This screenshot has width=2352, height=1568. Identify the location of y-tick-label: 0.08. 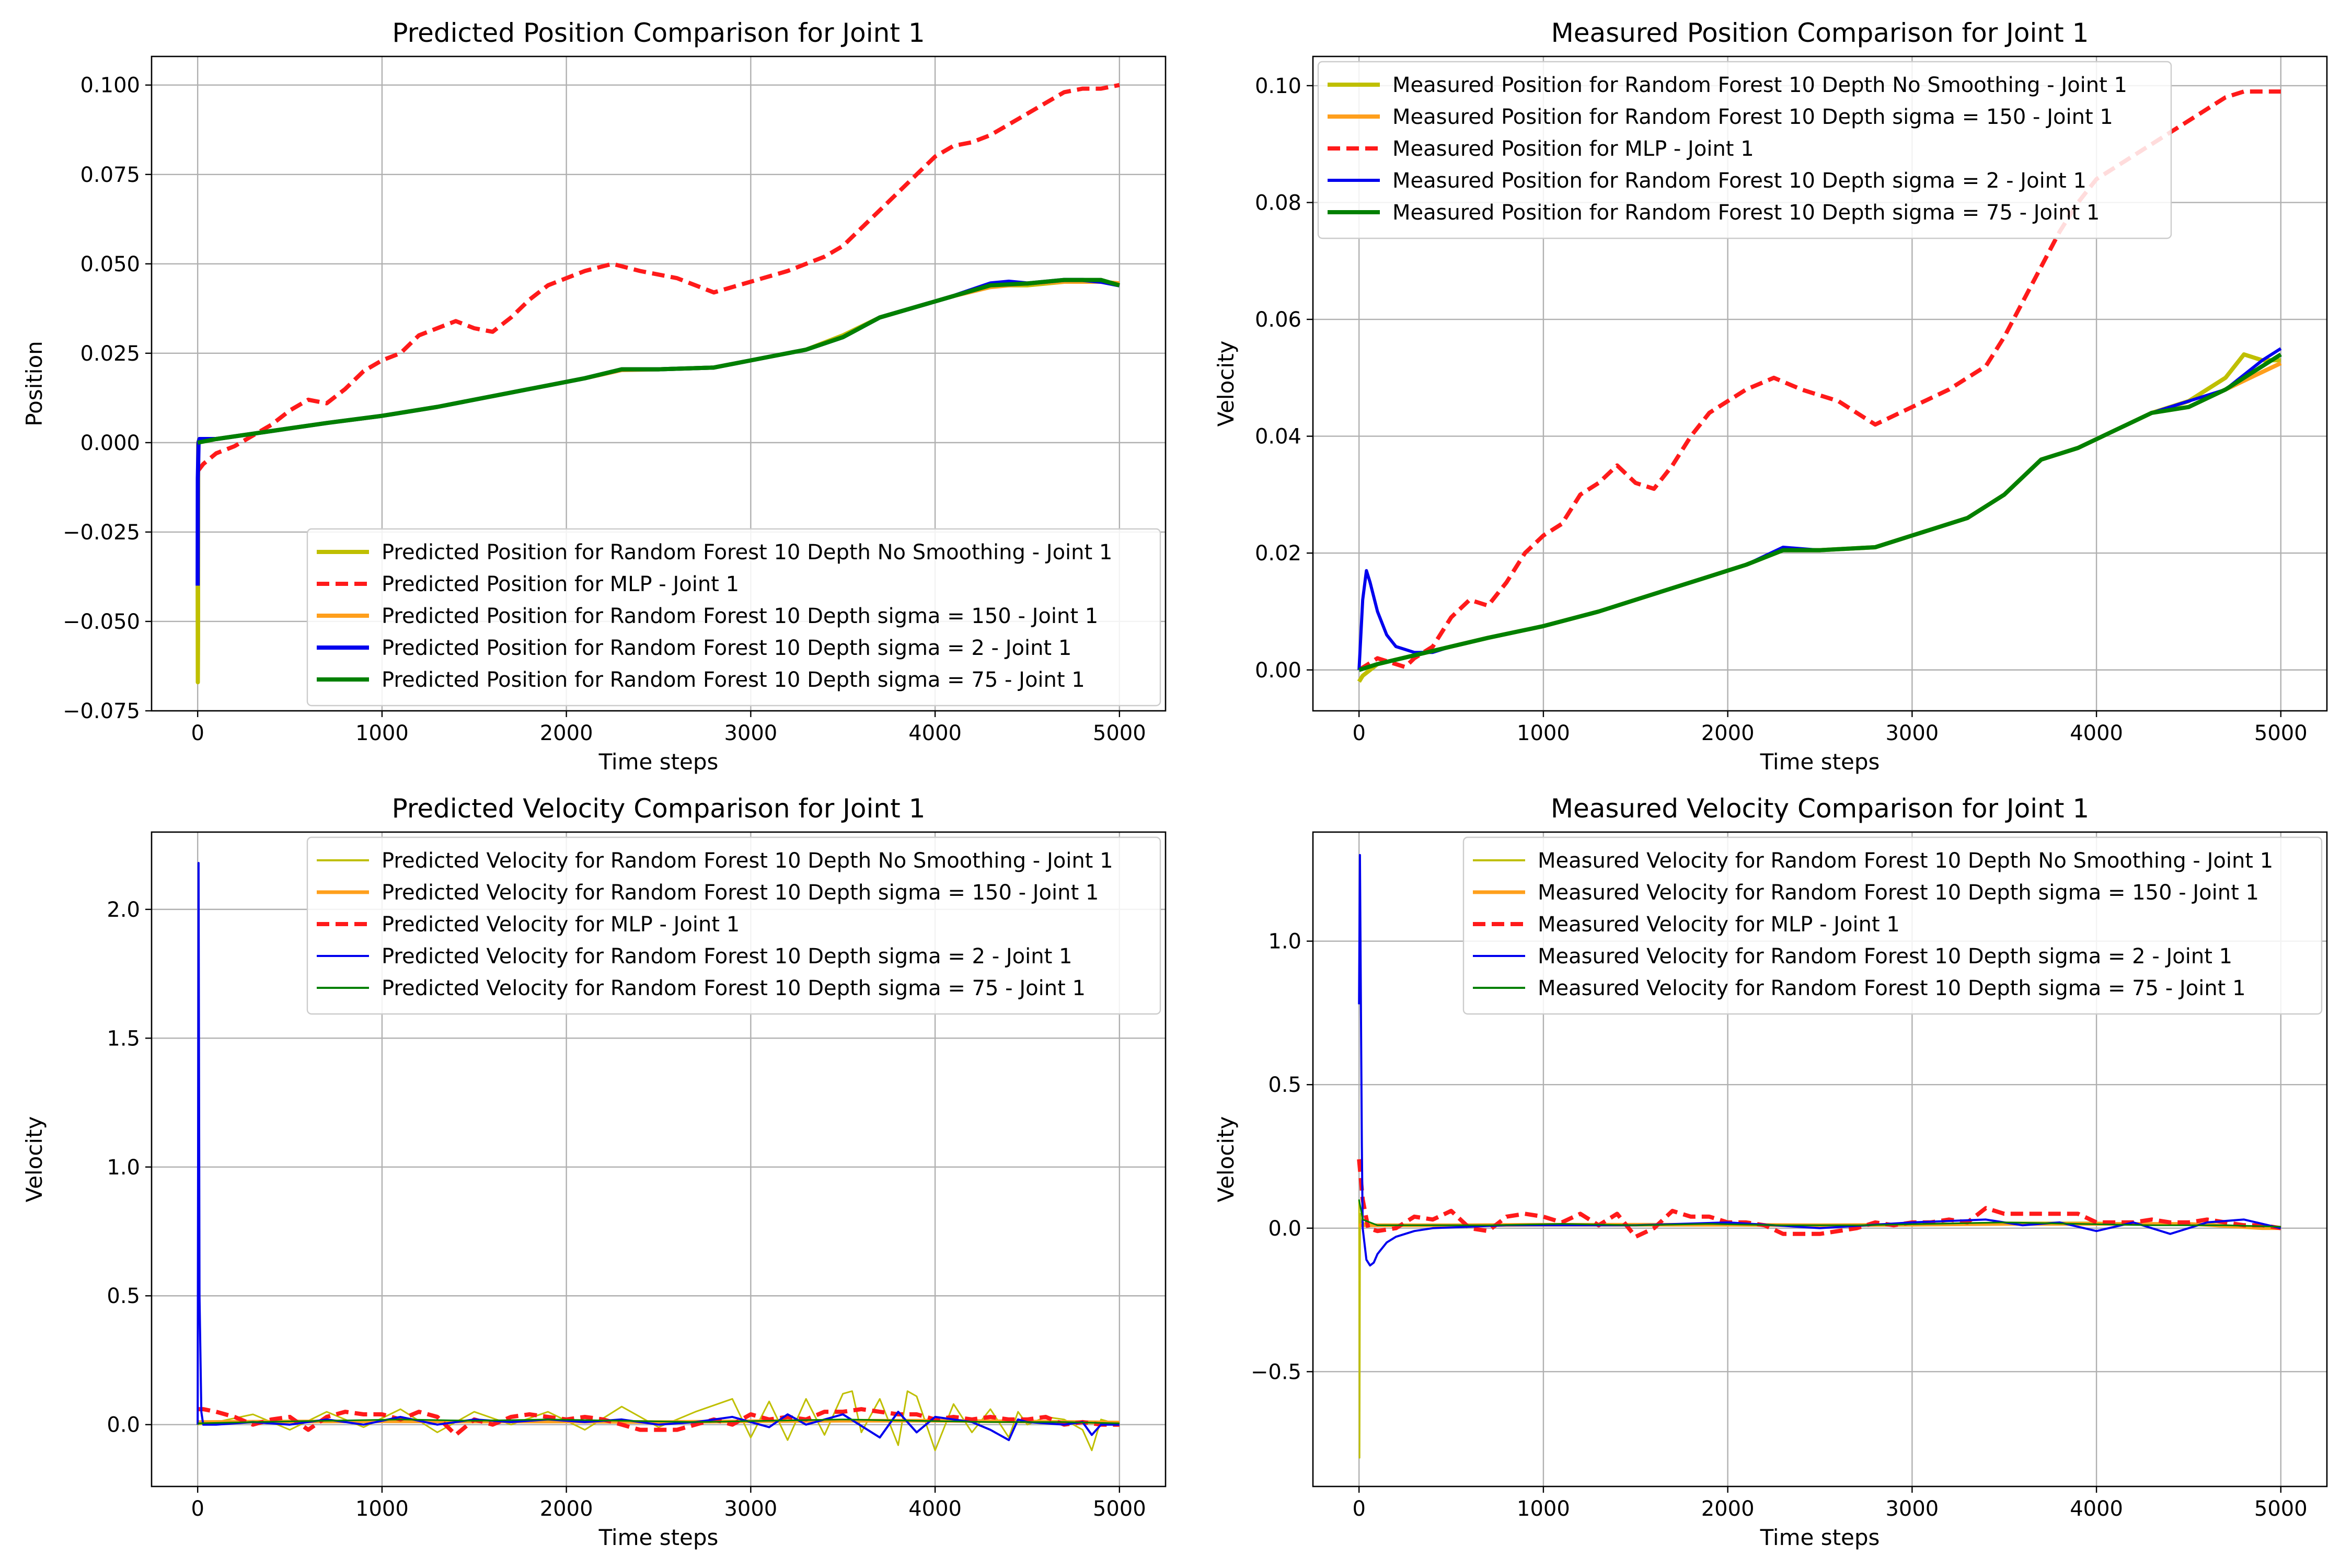
(1278, 203).